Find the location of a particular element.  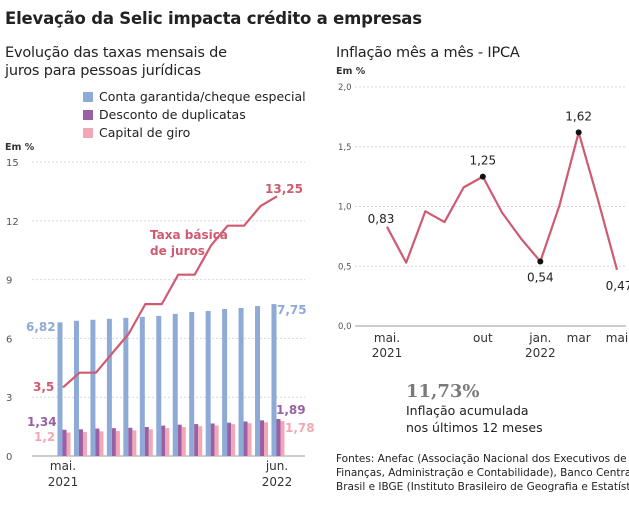

right-y-tick-label: 0,0 is located at coordinates (345, 327).